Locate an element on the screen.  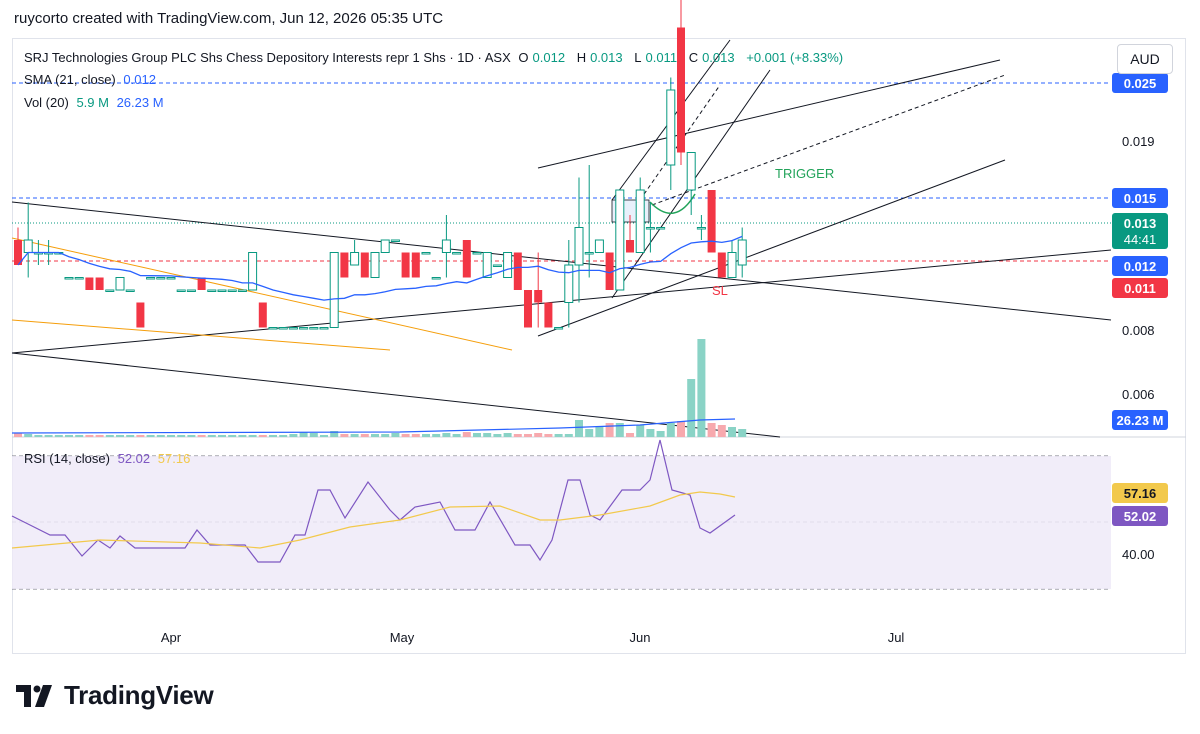
open-value: 0.012 is located at coordinates (549, 57).